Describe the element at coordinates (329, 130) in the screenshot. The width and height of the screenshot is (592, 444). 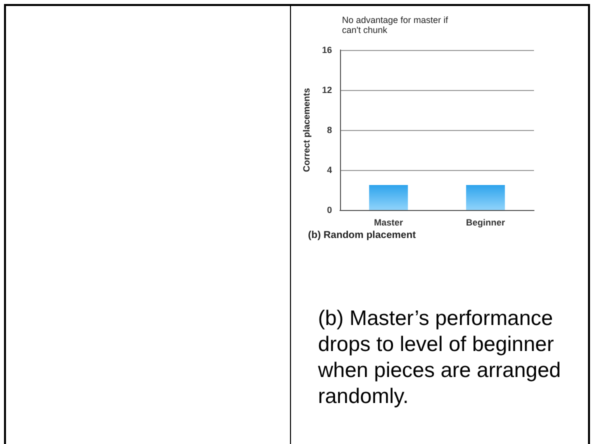
I see `y-tick-label: 8` at that location.